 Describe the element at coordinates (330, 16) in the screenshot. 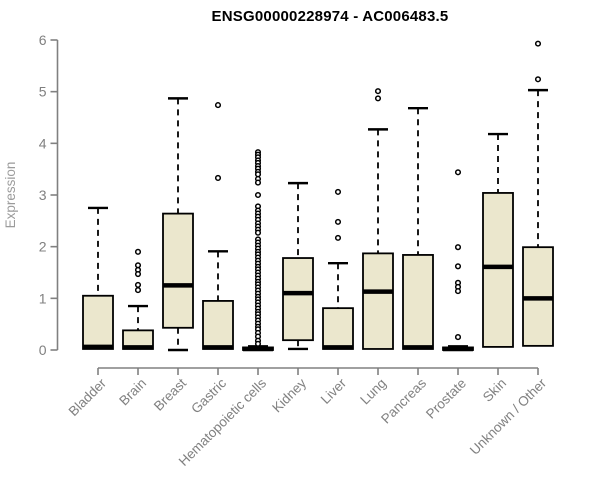

I see `chart-title: ENSG00000228974 - AC006483.5` at that location.